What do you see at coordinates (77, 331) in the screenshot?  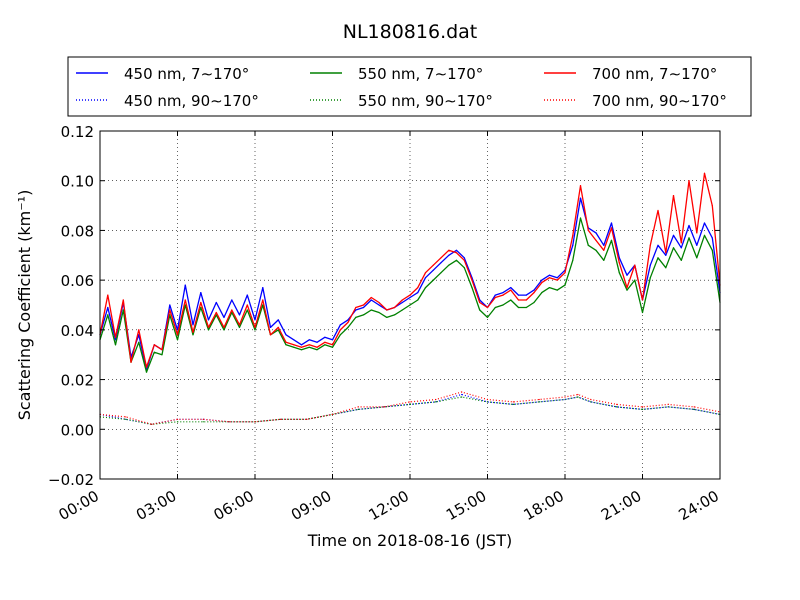 I see `y-tick-label: 0.04` at bounding box center [77, 331].